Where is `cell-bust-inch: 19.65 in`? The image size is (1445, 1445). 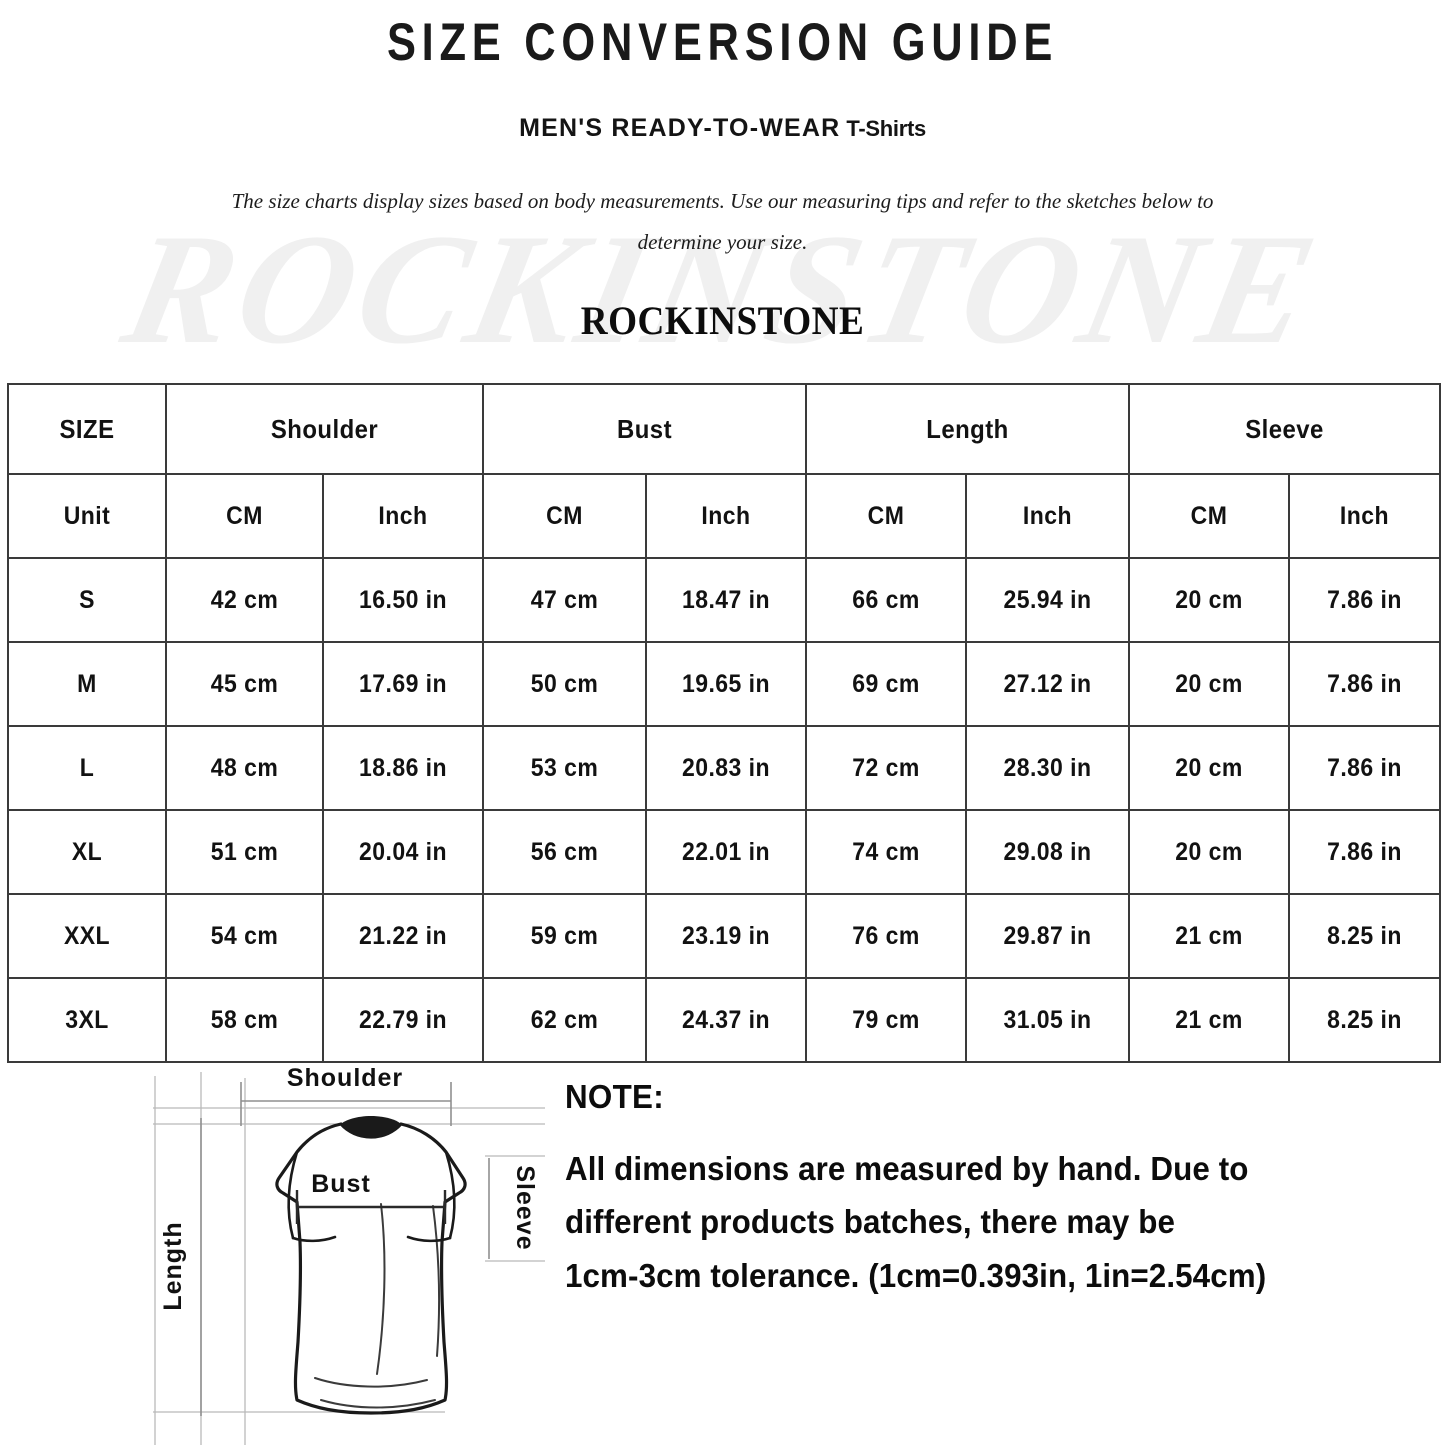
cell-bust-inch: 19.65 in is located at coordinates (726, 684).